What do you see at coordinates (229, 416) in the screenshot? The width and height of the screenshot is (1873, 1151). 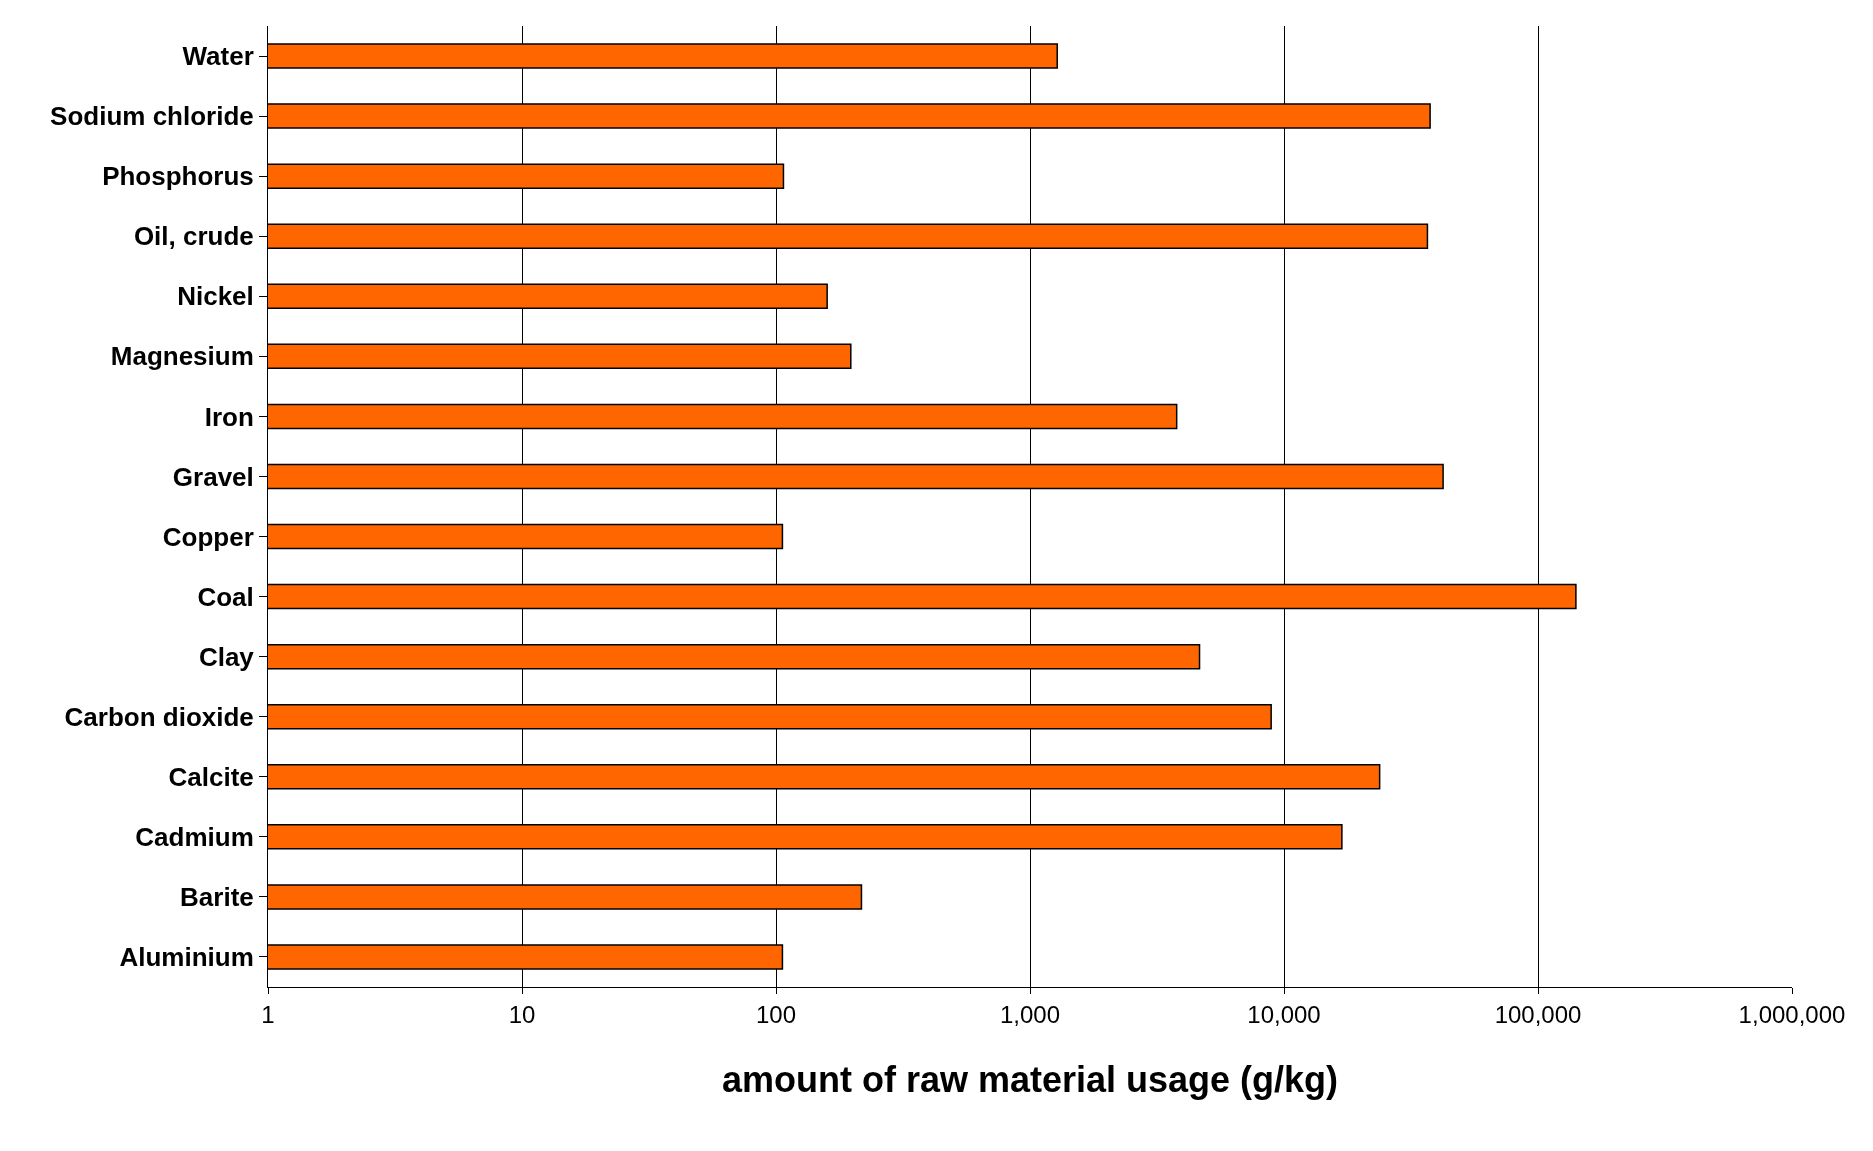 I see `y-tick-label: Iron` at bounding box center [229, 416].